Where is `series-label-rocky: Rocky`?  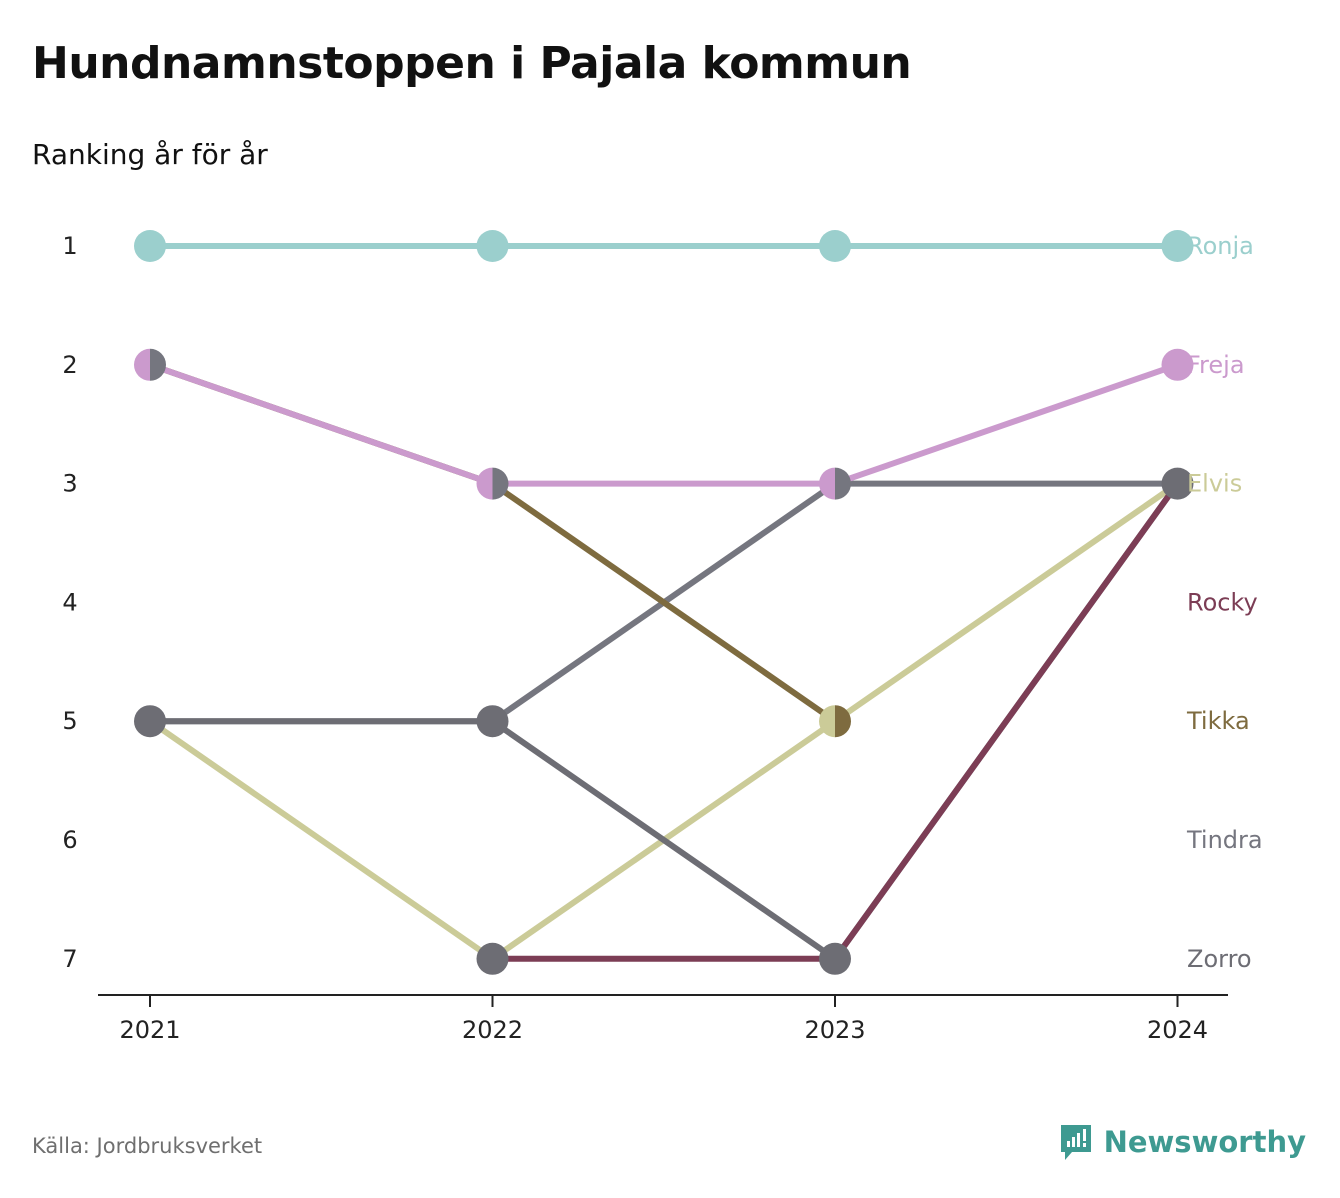 series-label-rocky: Rocky is located at coordinates (1222, 602).